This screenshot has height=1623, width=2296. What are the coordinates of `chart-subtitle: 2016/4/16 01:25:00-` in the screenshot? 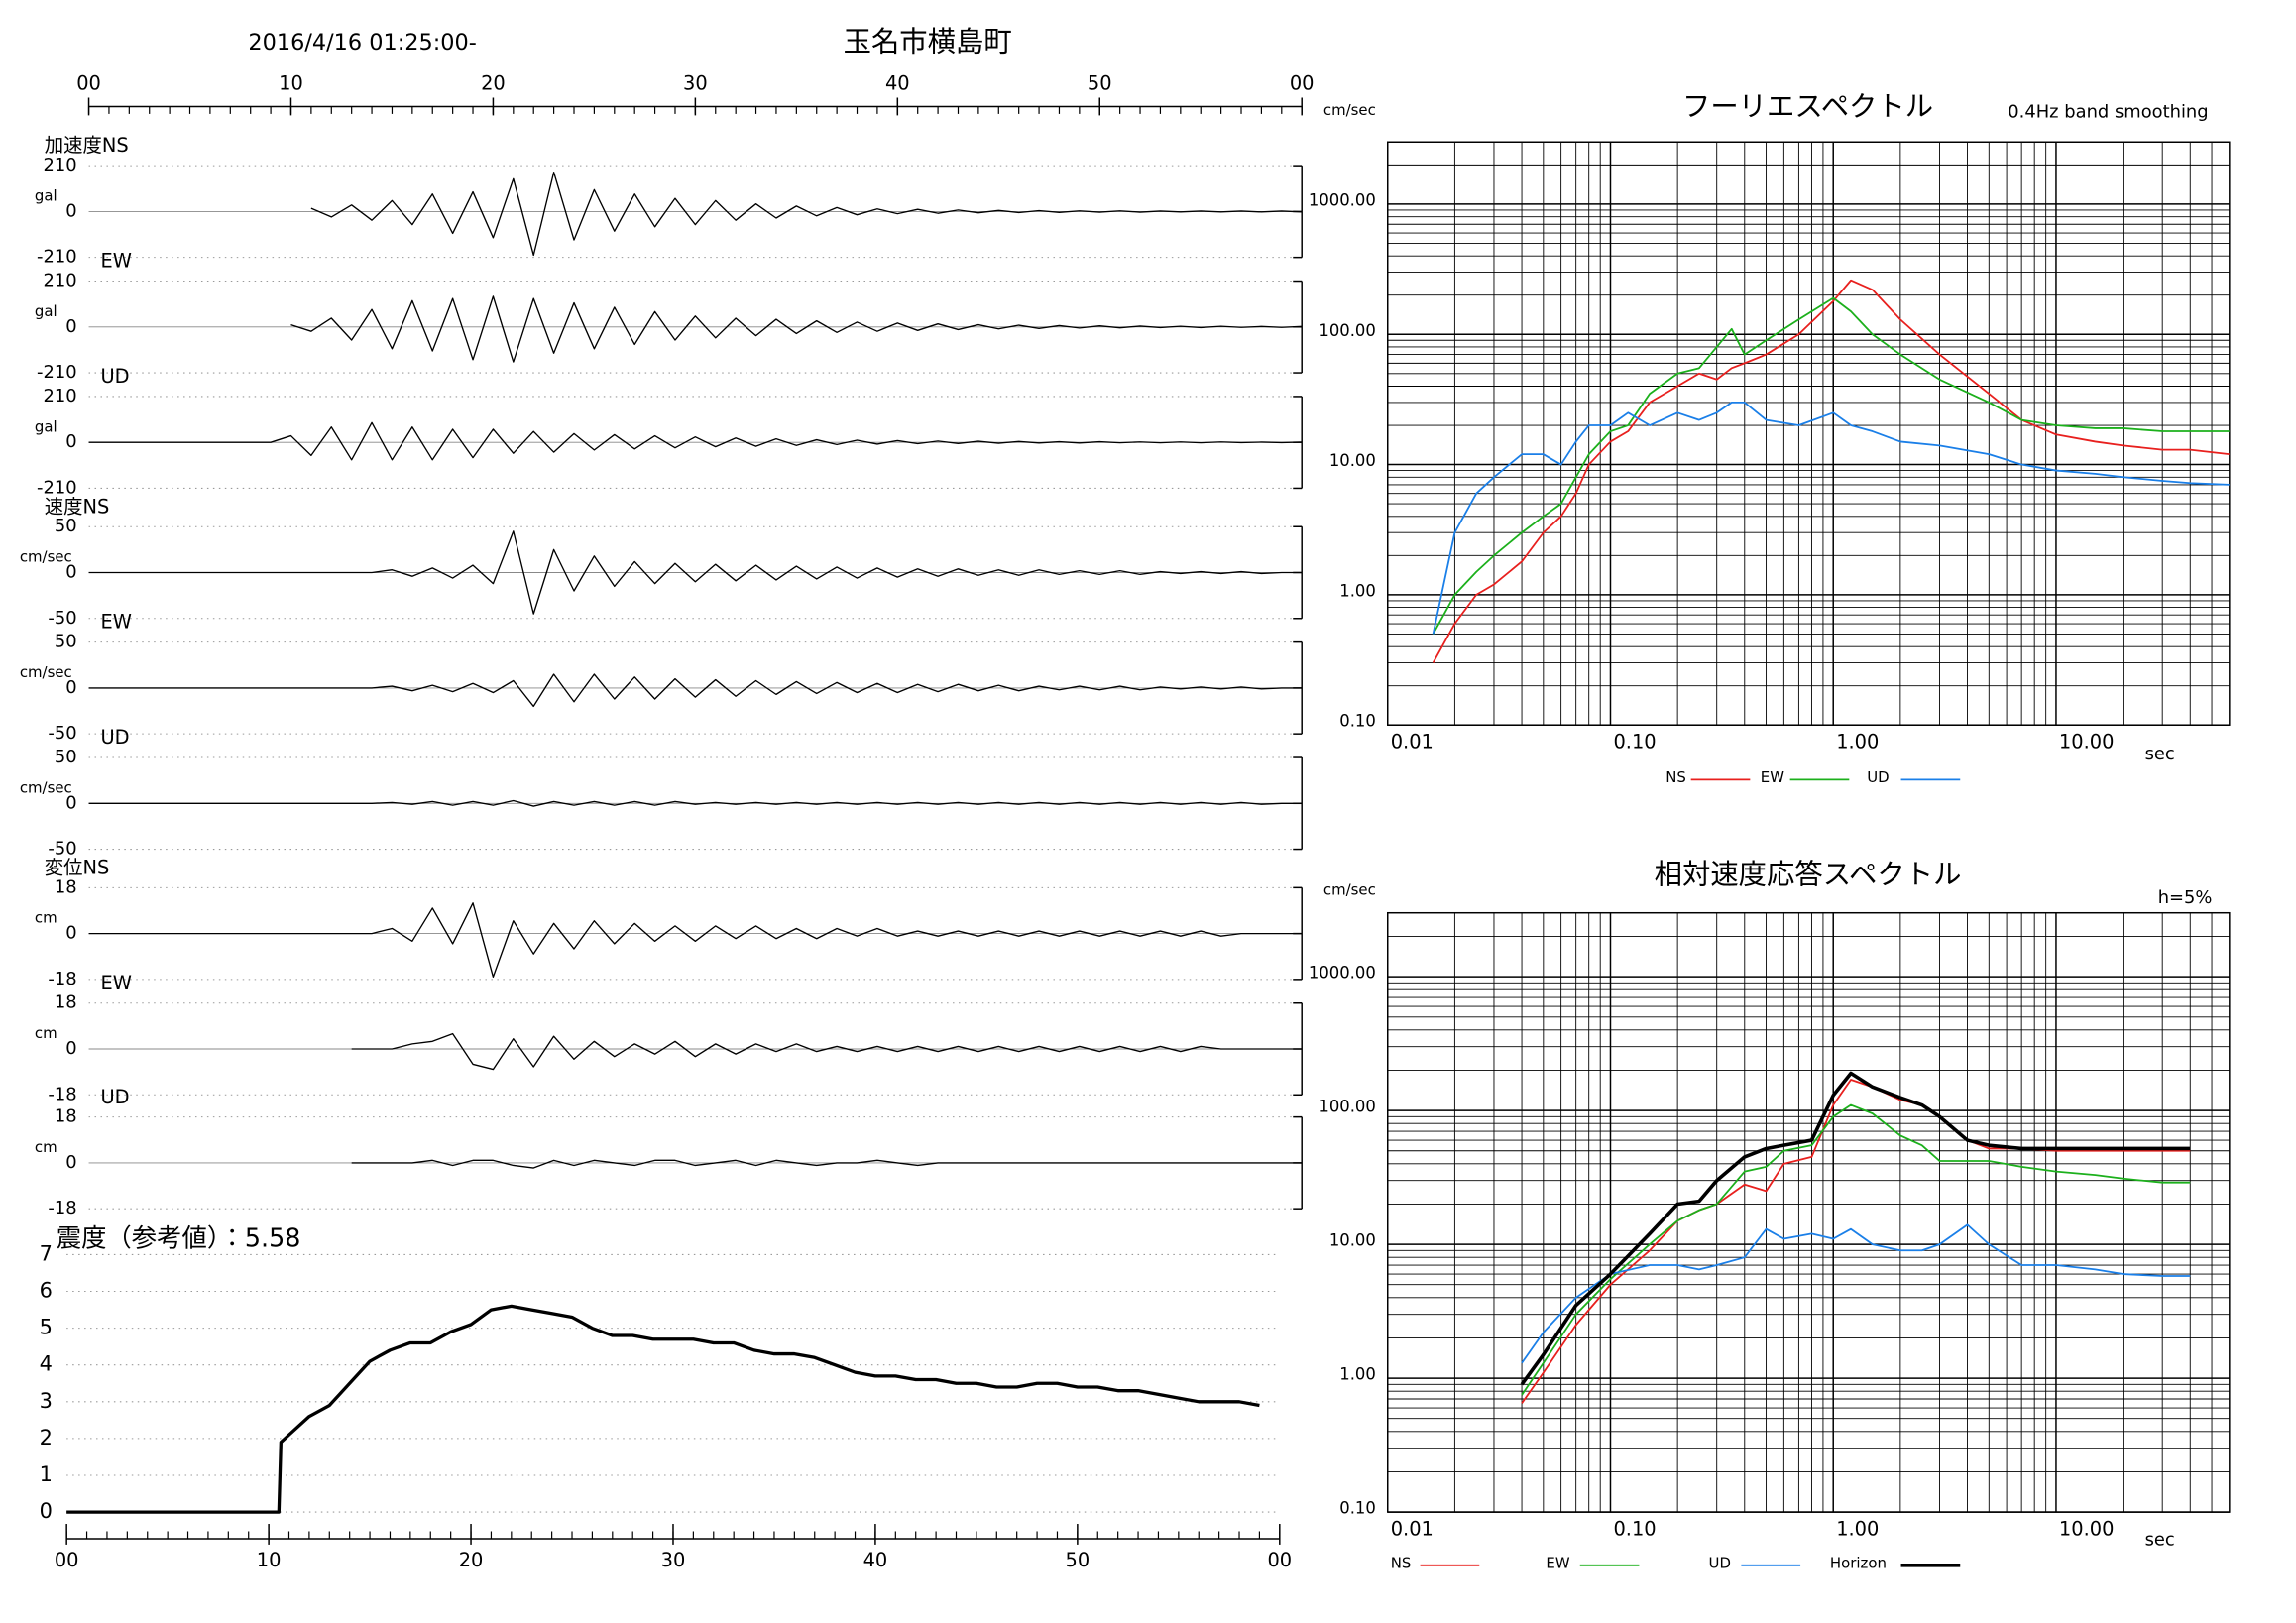 It's located at (362, 43).